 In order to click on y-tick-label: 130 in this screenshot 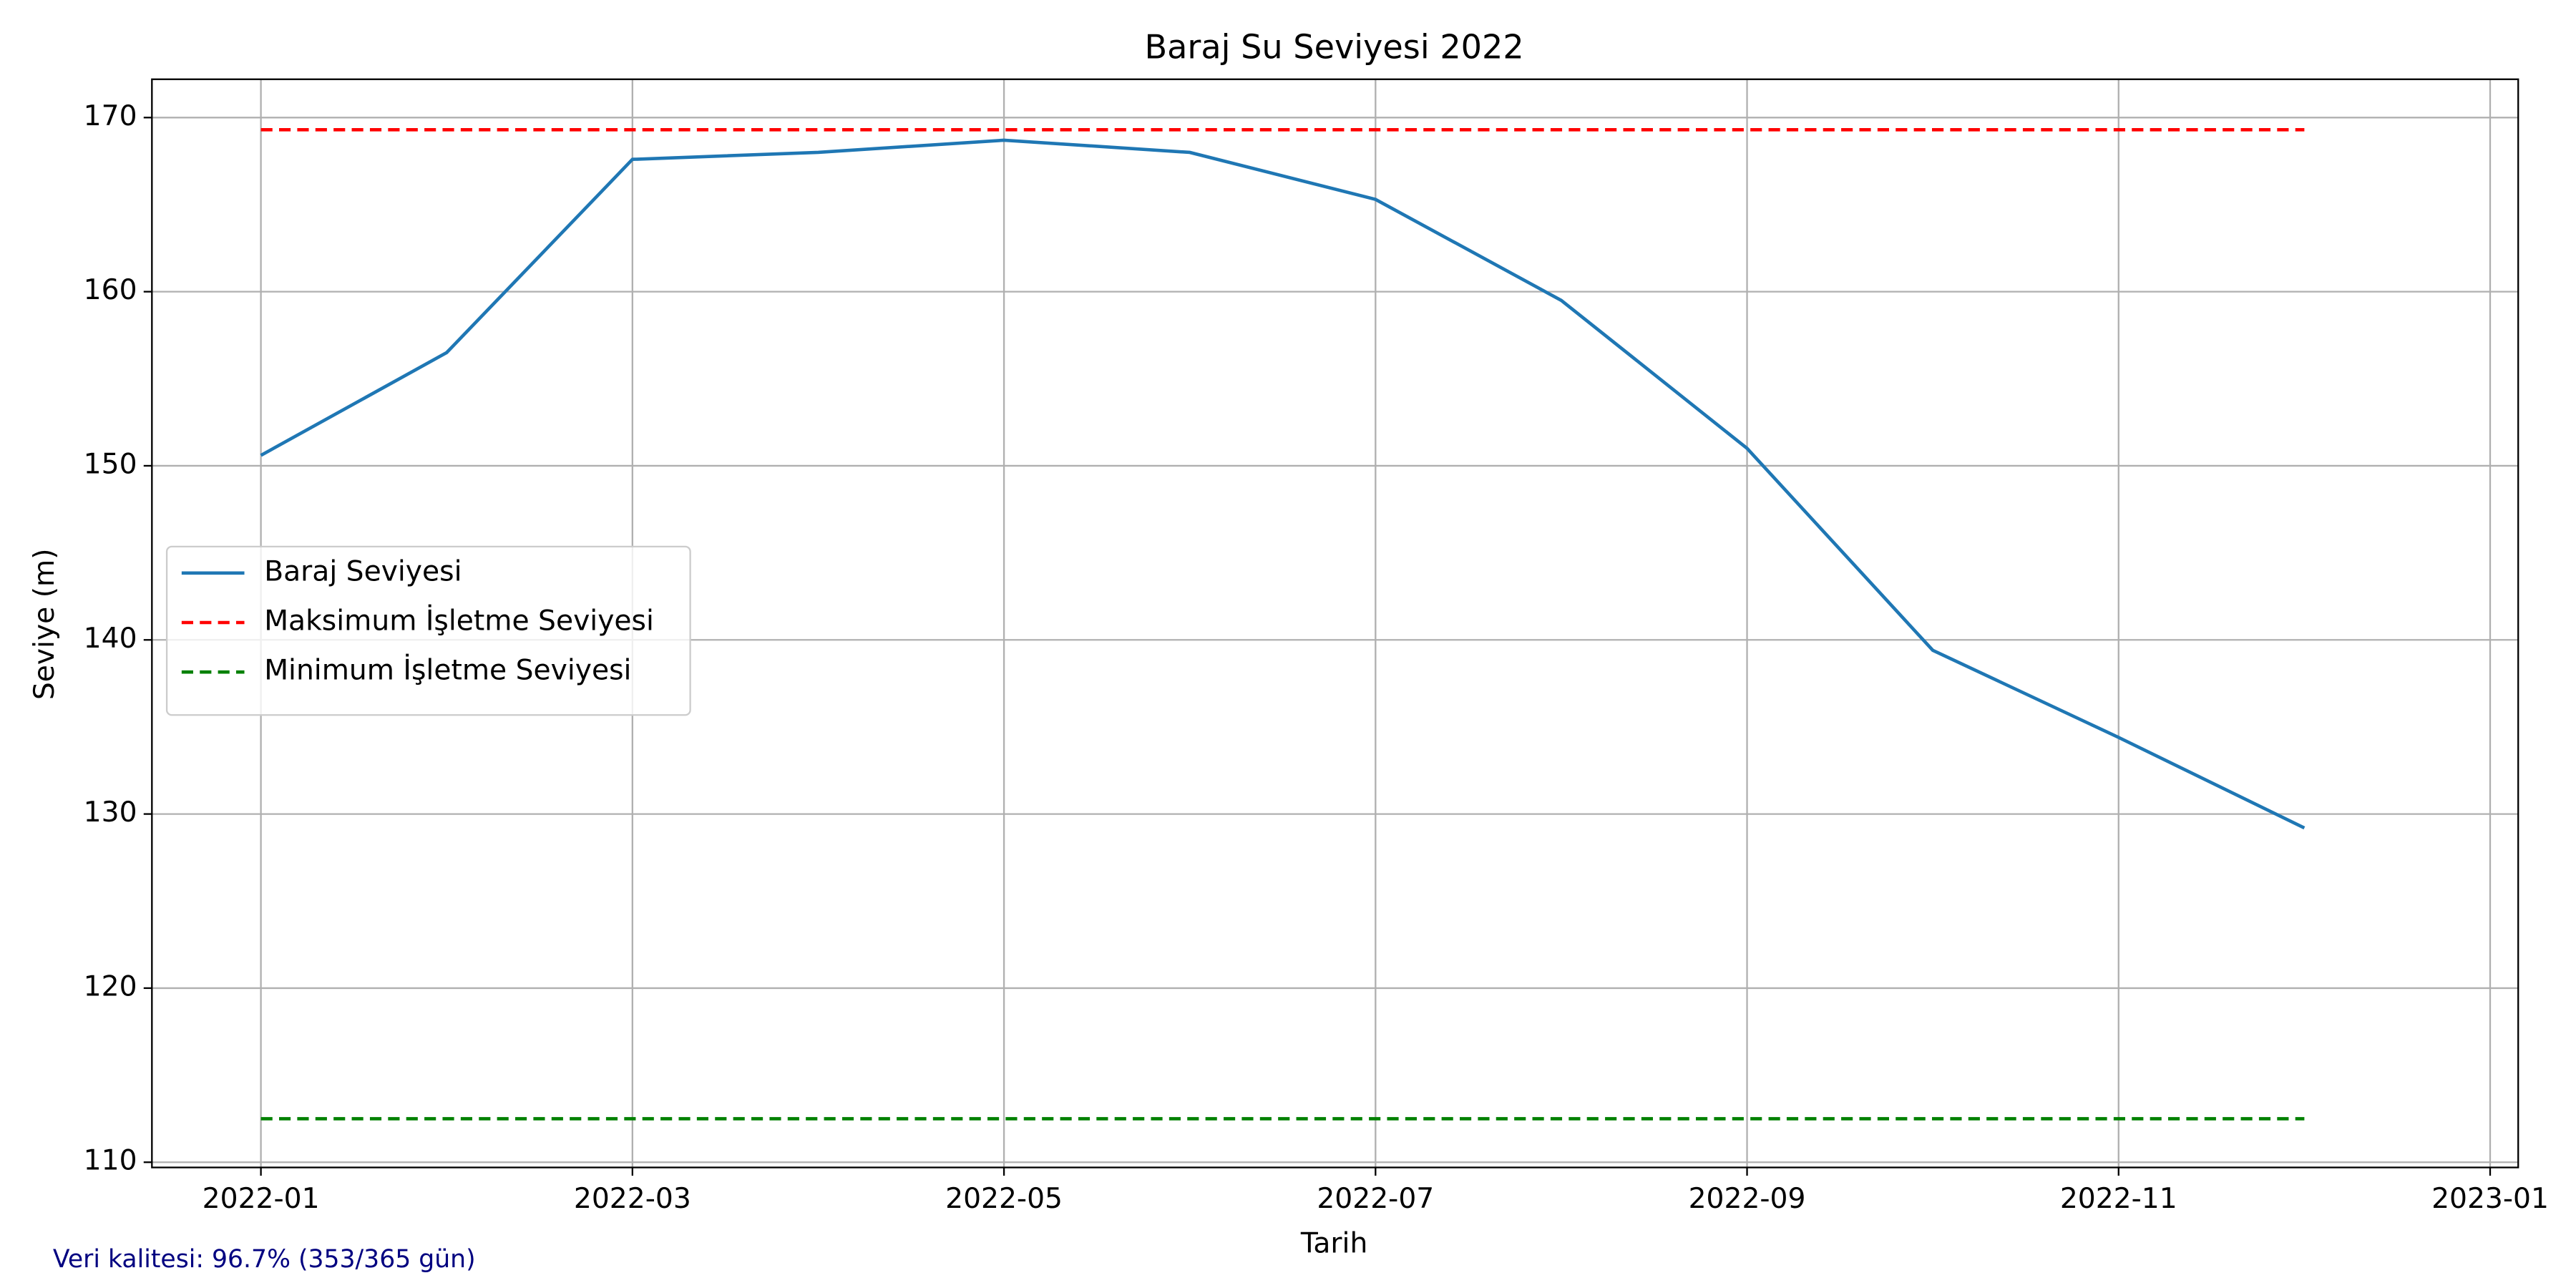, I will do `click(110, 812)`.